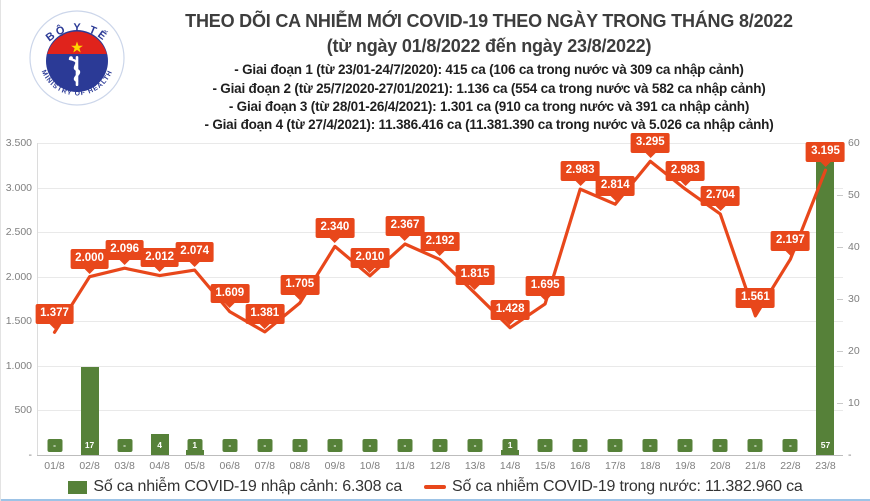 This screenshot has height=501, width=870. I want to click on x-axis-label: 20/8, so click(720, 466).